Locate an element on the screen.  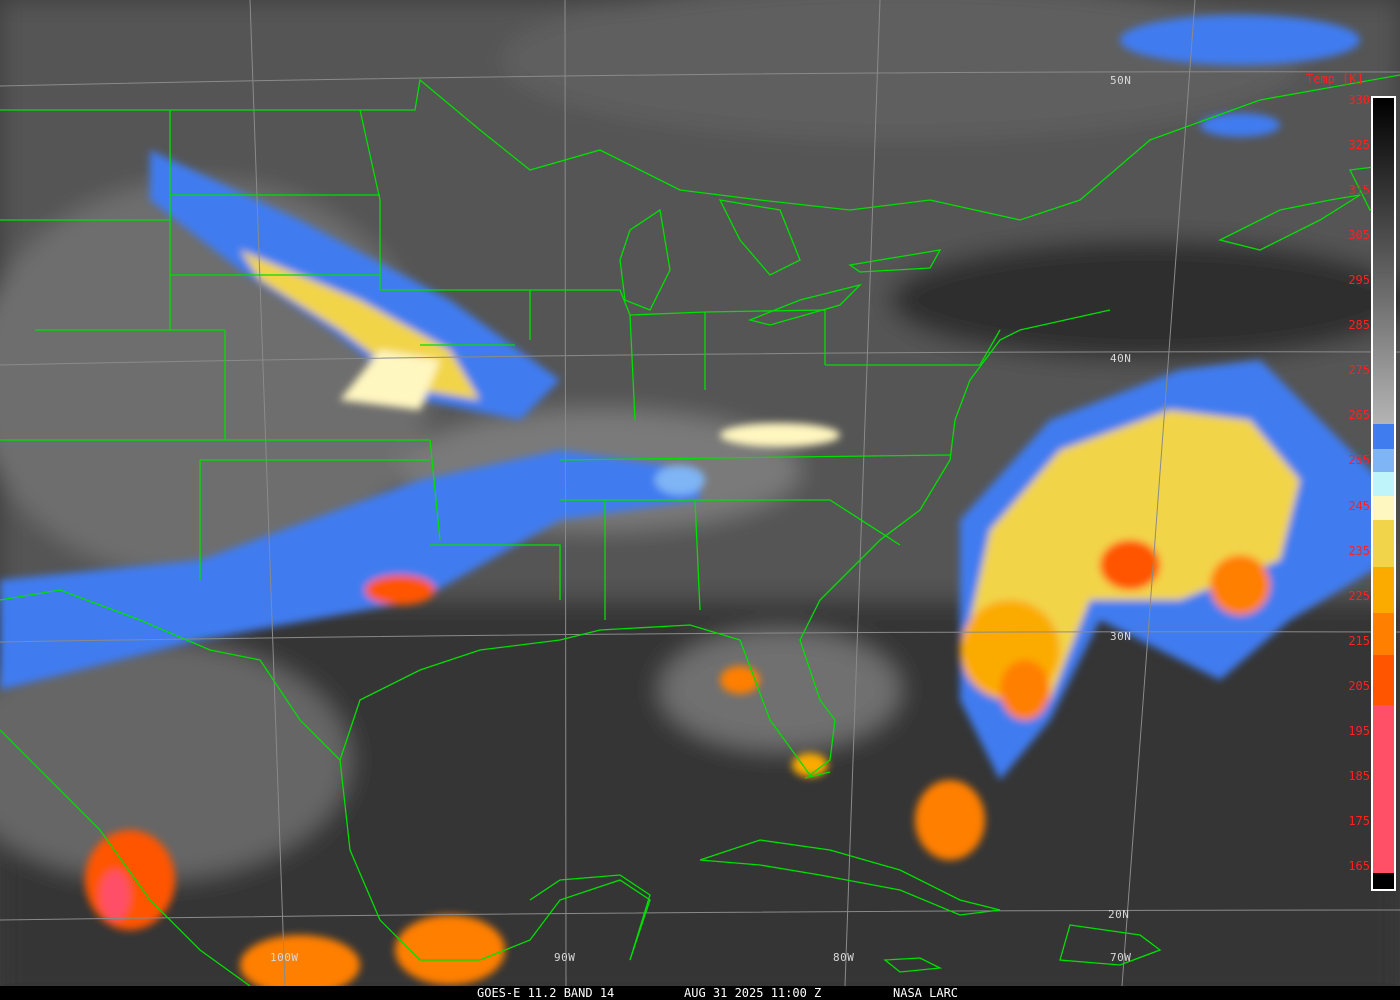
timestamp: AUG 31 2025 11:00 Z is located at coordinates (753, 993).